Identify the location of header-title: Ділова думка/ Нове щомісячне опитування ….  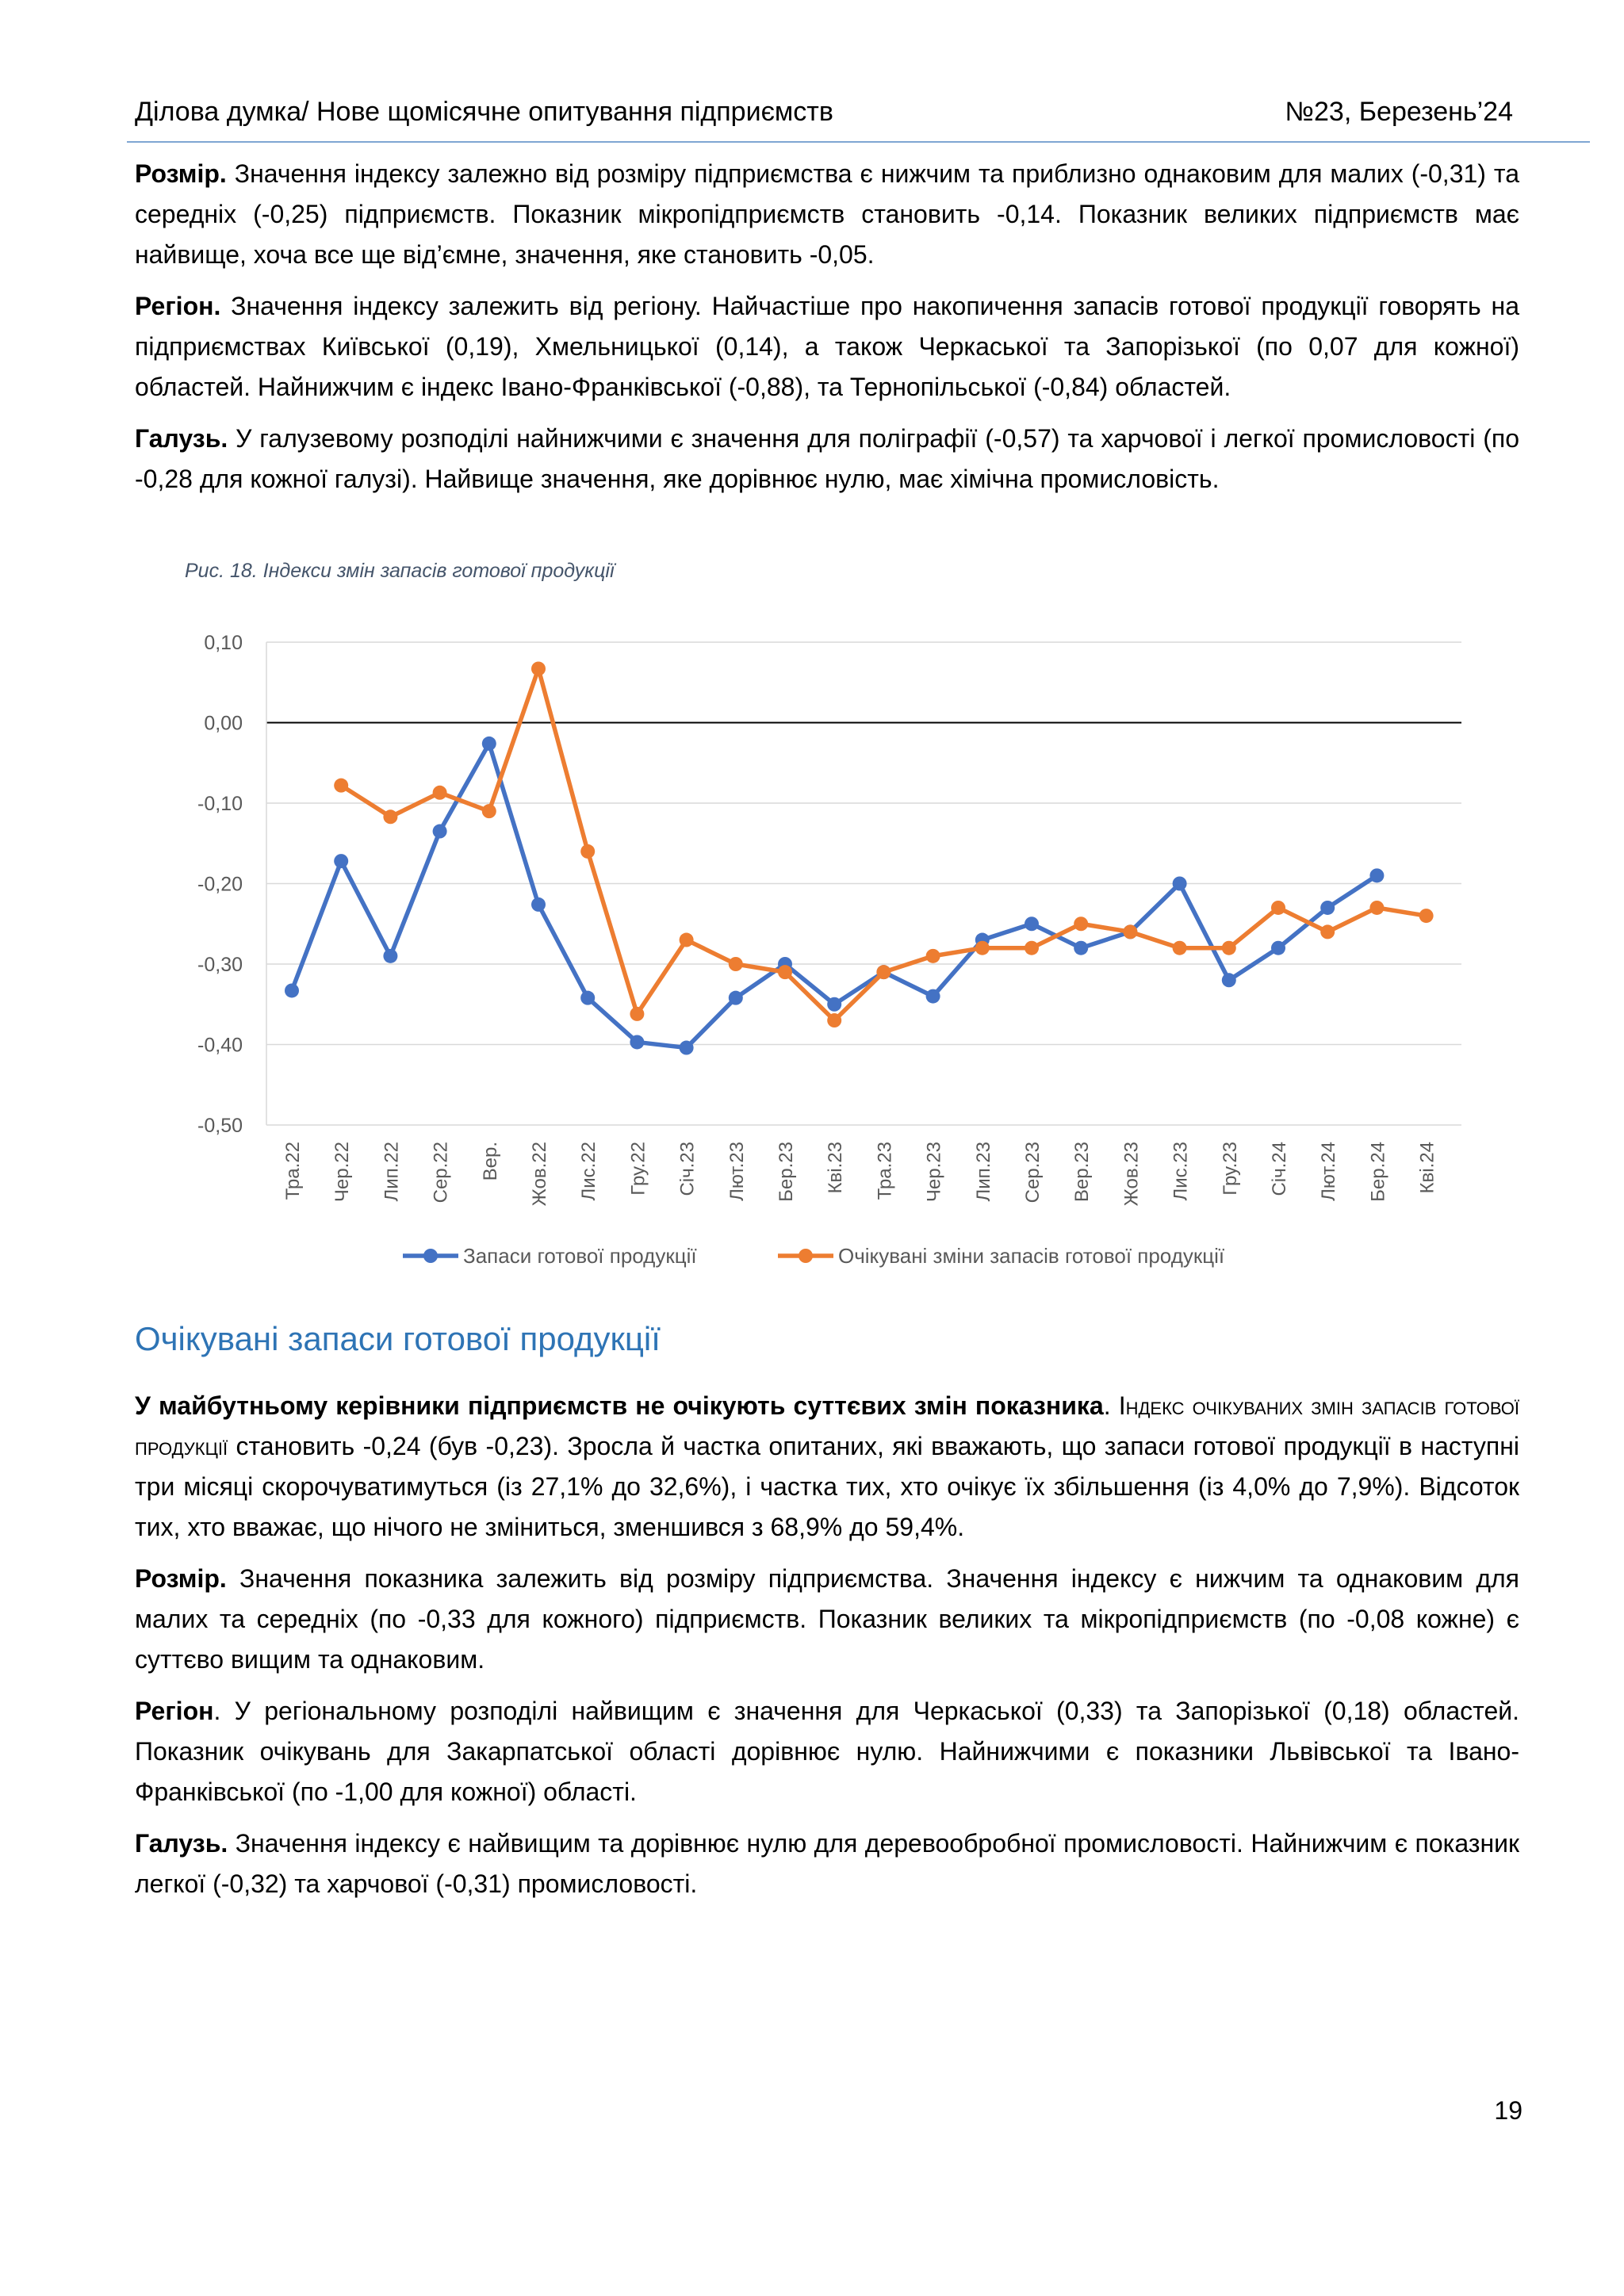
(484, 112).